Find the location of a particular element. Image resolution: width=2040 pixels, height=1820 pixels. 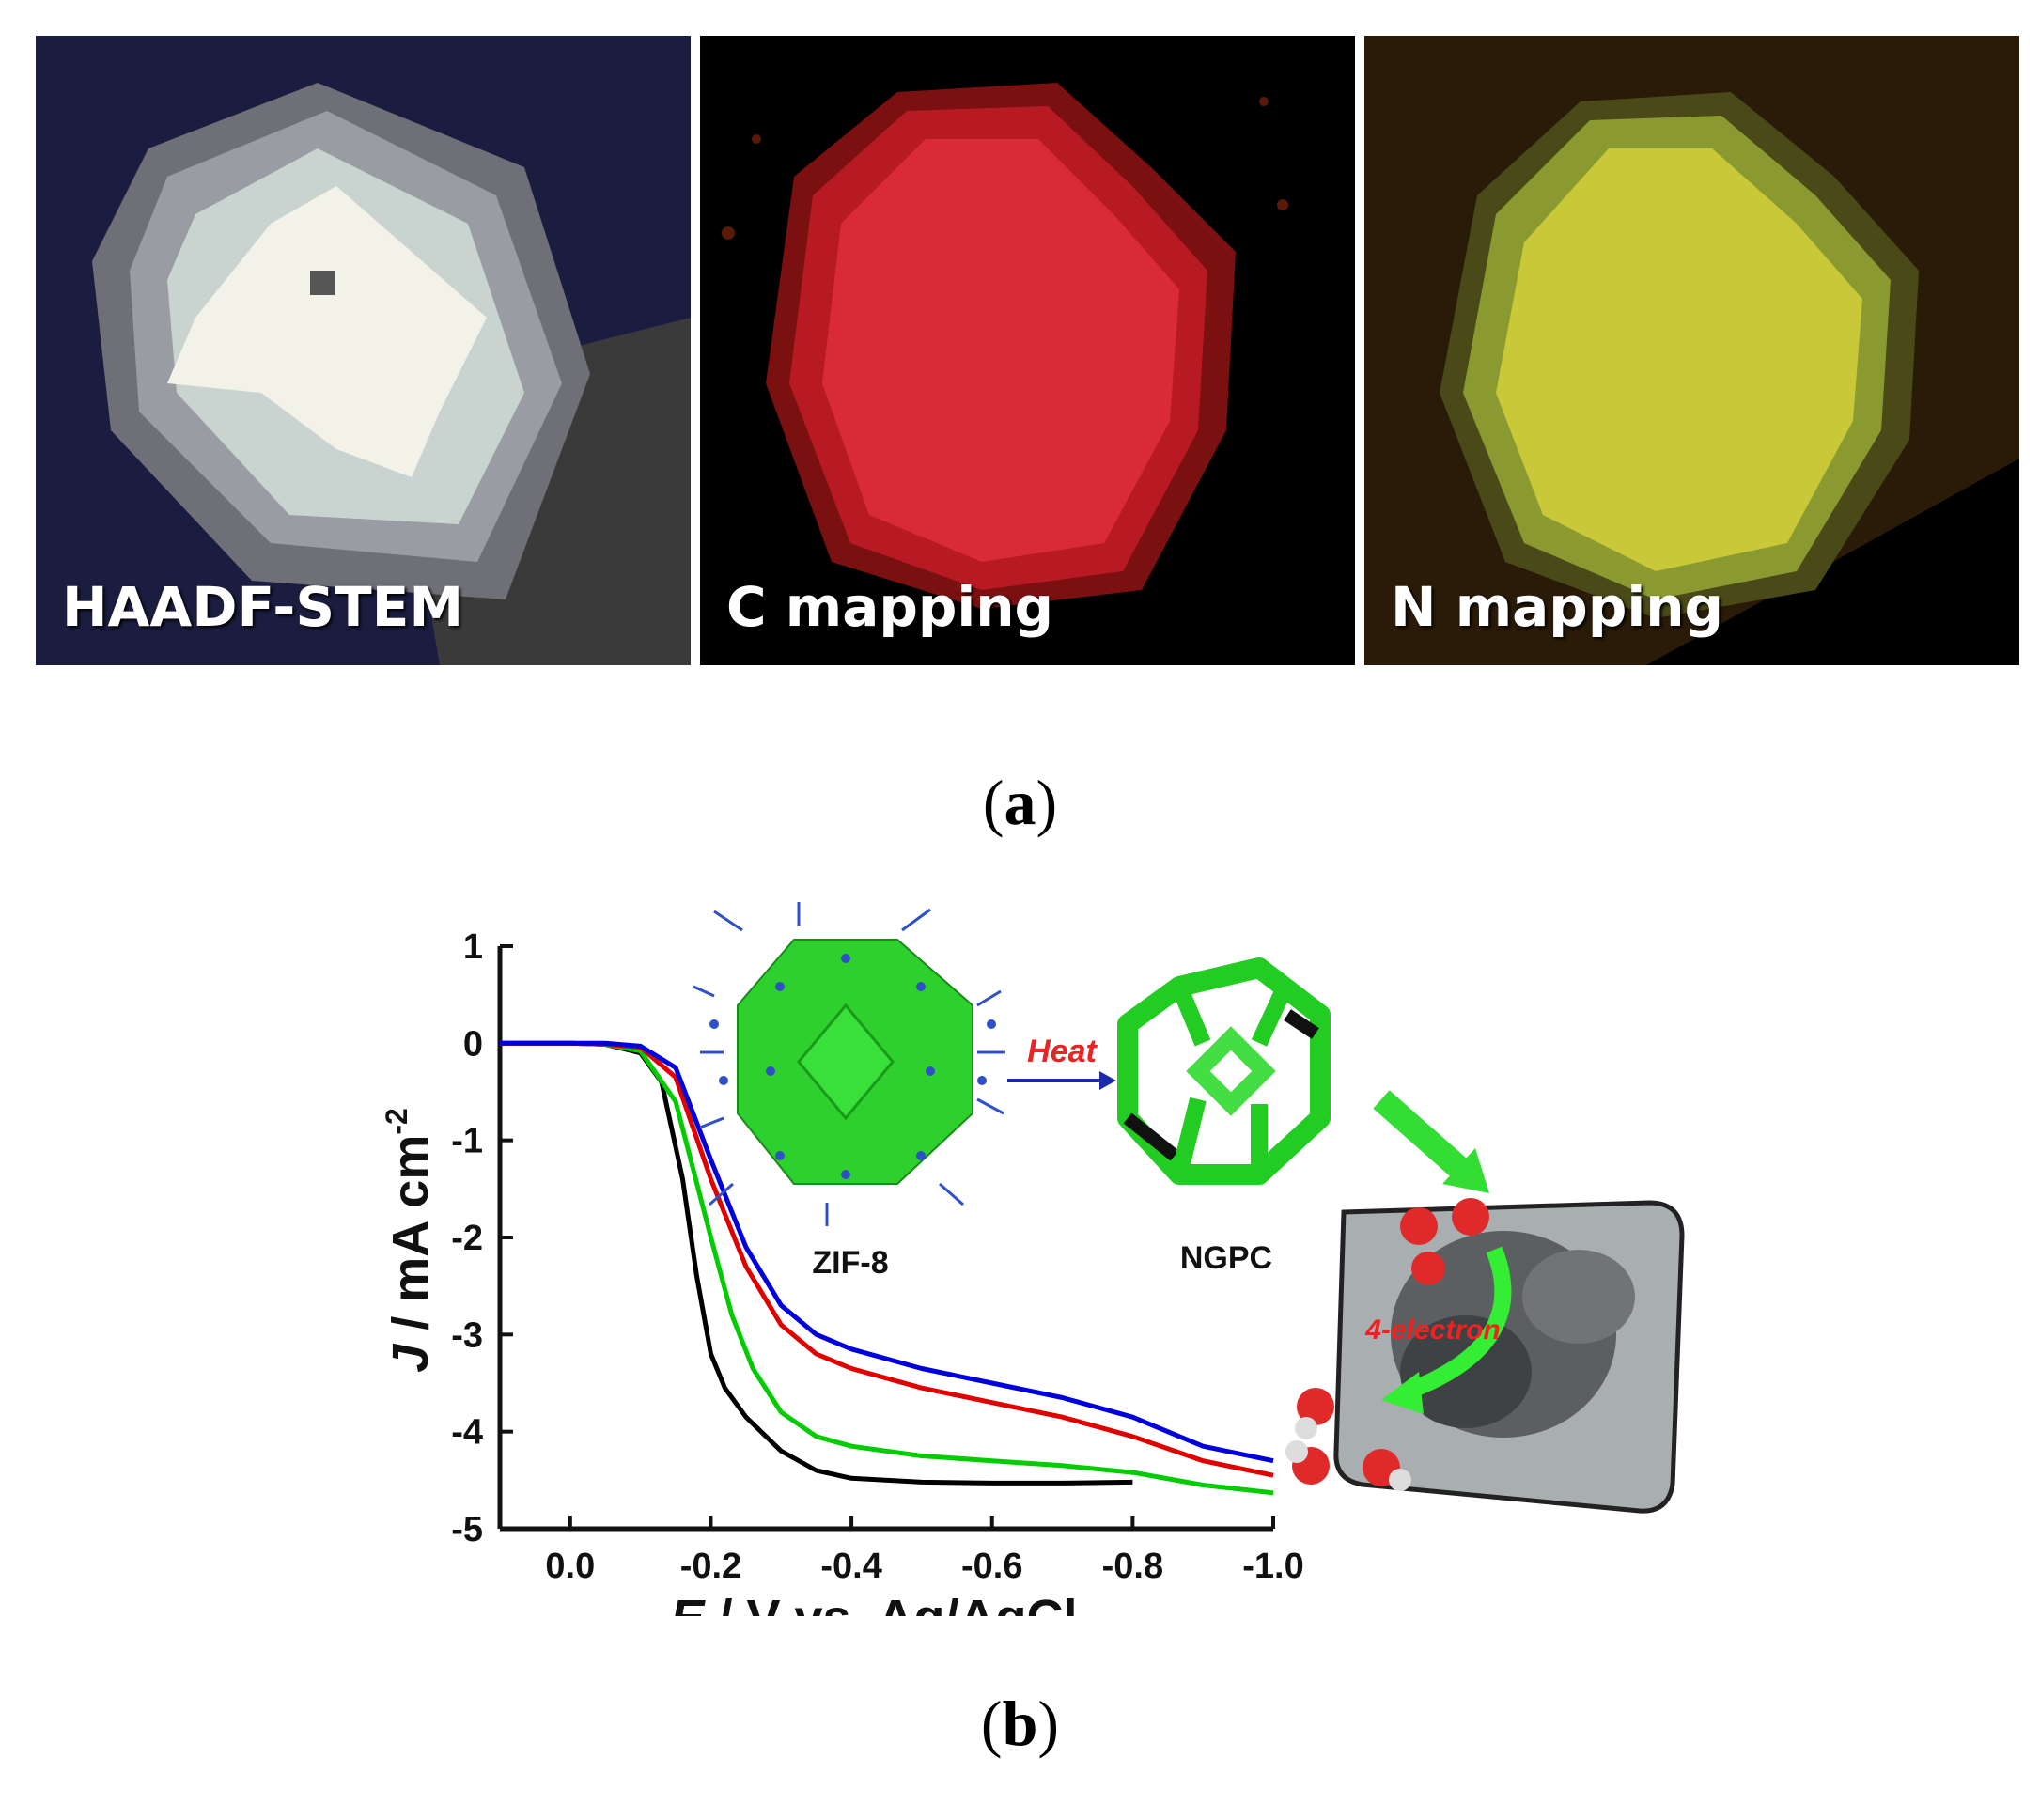

ngpc-label: NGPC is located at coordinates (1226, 1258).